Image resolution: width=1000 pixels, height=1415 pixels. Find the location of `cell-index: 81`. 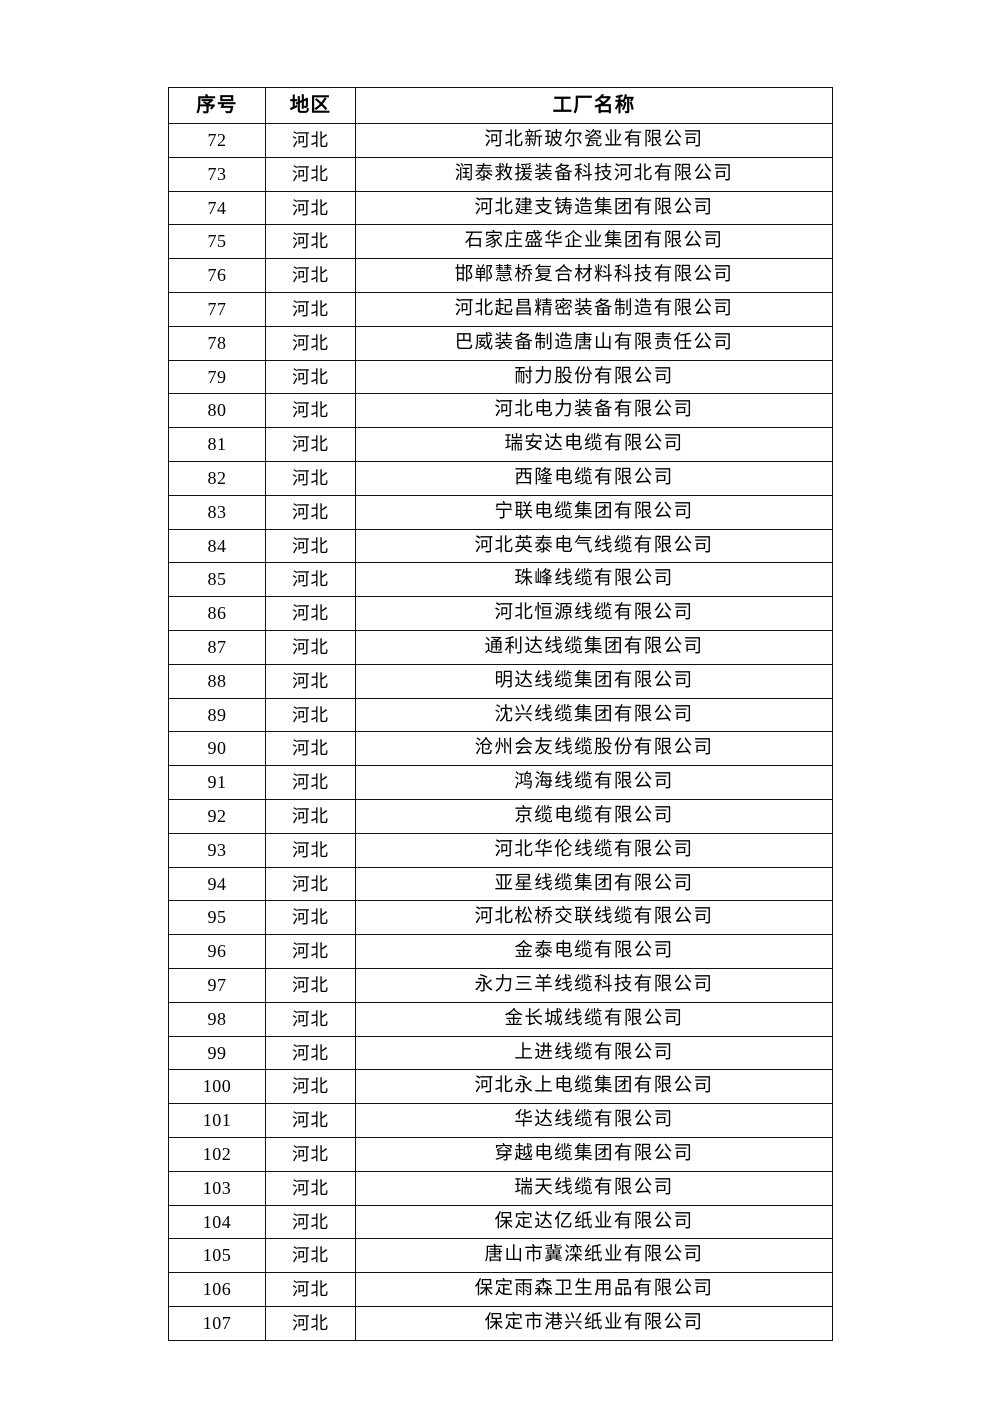

cell-index: 81 is located at coordinates (217, 444).